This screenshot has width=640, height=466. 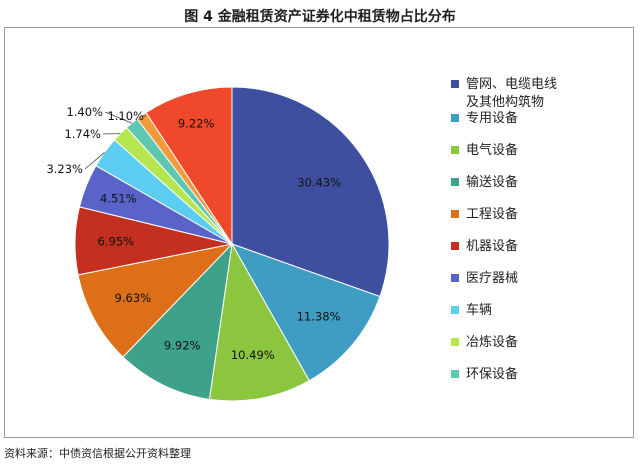 What do you see at coordinates (182, 345) in the screenshot?
I see `data-label-4: 9.92%` at bounding box center [182, 345].